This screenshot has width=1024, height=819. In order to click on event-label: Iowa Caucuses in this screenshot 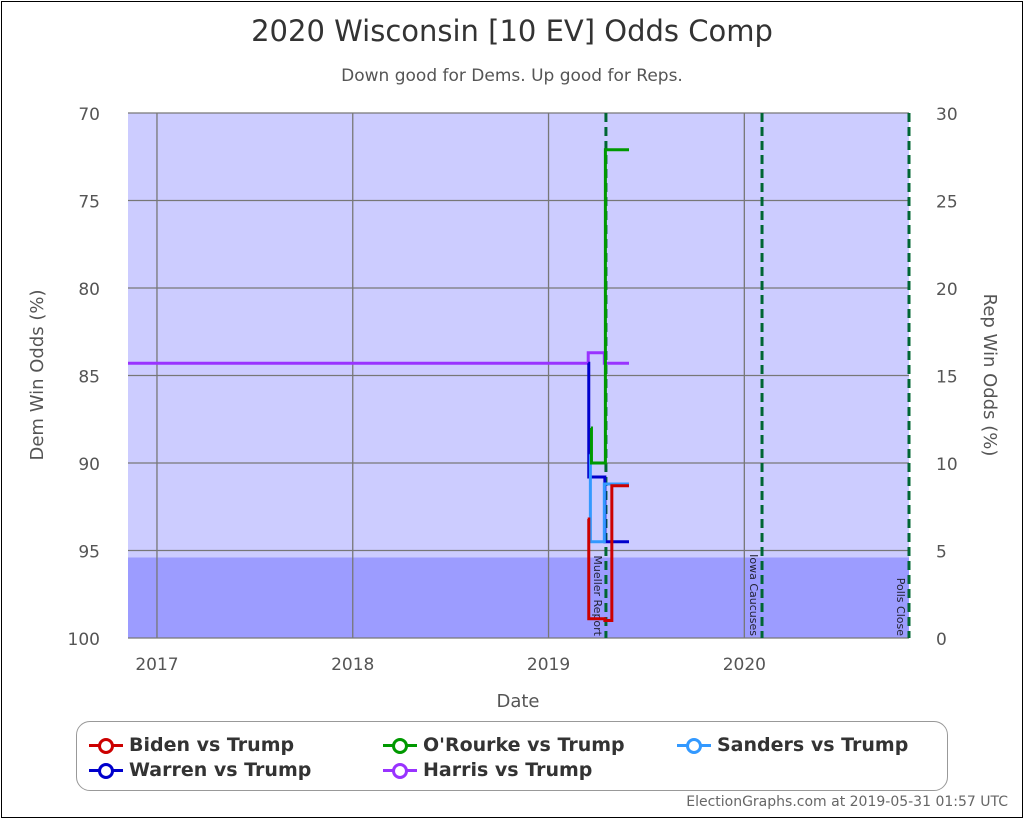, I will do `click(753, 595)`.